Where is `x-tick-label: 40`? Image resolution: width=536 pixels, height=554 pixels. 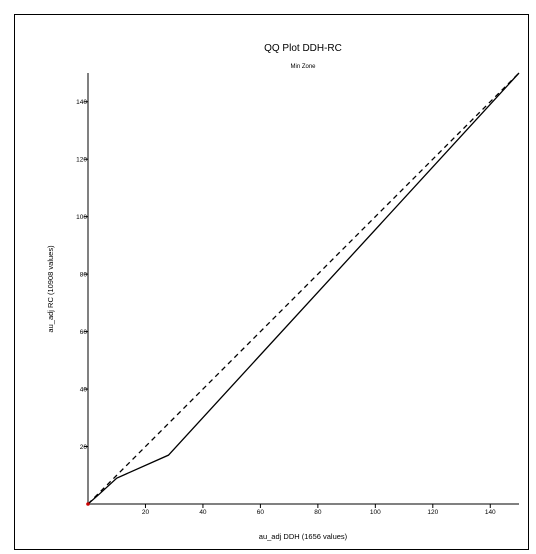 x-tick-label: 40 is located at coordinates (203, 512).